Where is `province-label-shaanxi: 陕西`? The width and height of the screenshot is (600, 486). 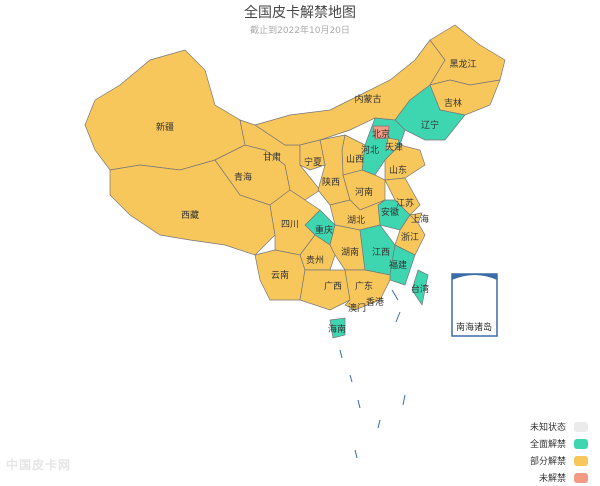
province-label-shaanxi: 陕西 is located at coordinates (331, 182).